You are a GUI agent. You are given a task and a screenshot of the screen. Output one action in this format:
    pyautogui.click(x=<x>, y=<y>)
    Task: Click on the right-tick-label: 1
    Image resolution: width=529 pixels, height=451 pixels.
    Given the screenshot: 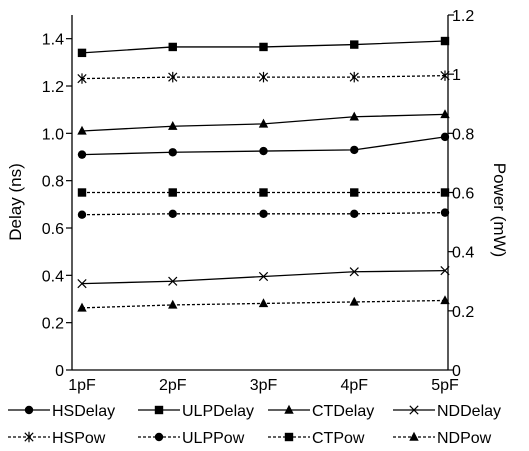 What is the action you would take?
    pyautogui.click(x=456, y=75)
    